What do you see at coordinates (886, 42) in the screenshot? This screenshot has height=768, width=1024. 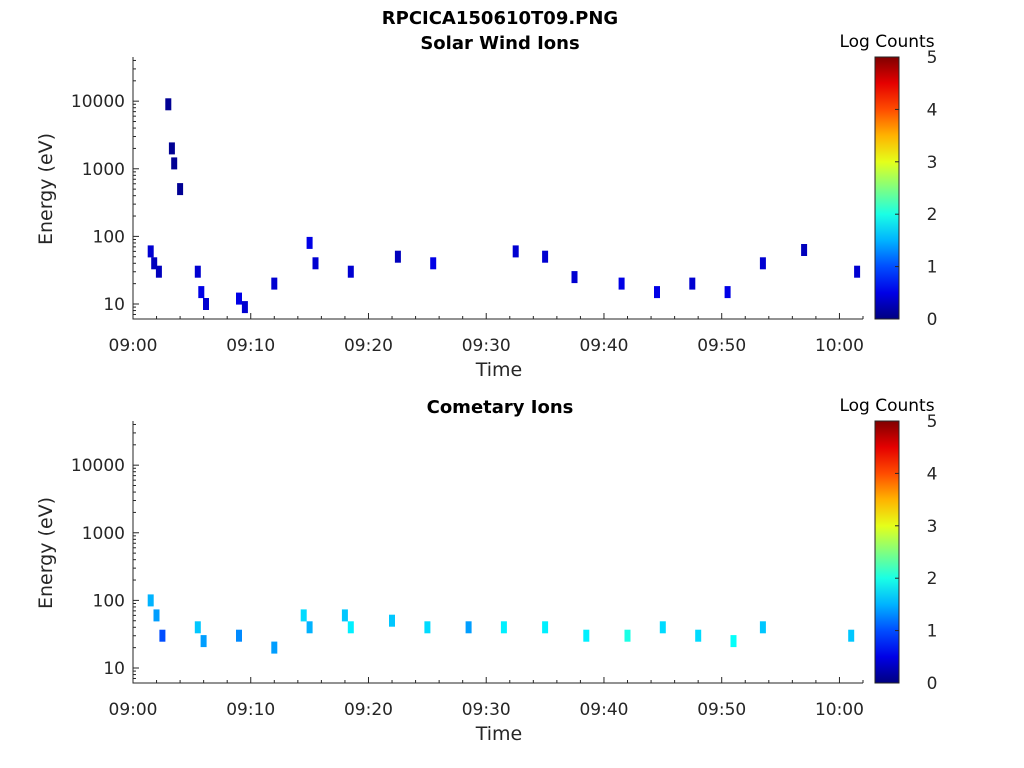 I see `solar-wind-colorbar-label: Log Counts` at bounding box center [886, 42].